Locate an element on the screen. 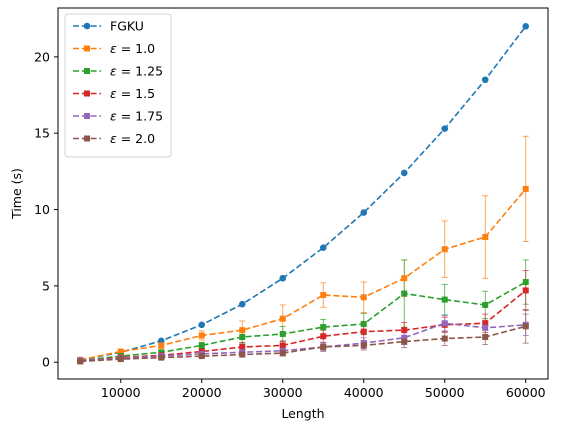 Image resolution: width=562 pixels, height=436 pixels. y-tick-label: 0 is located at coordinates (46, 362).